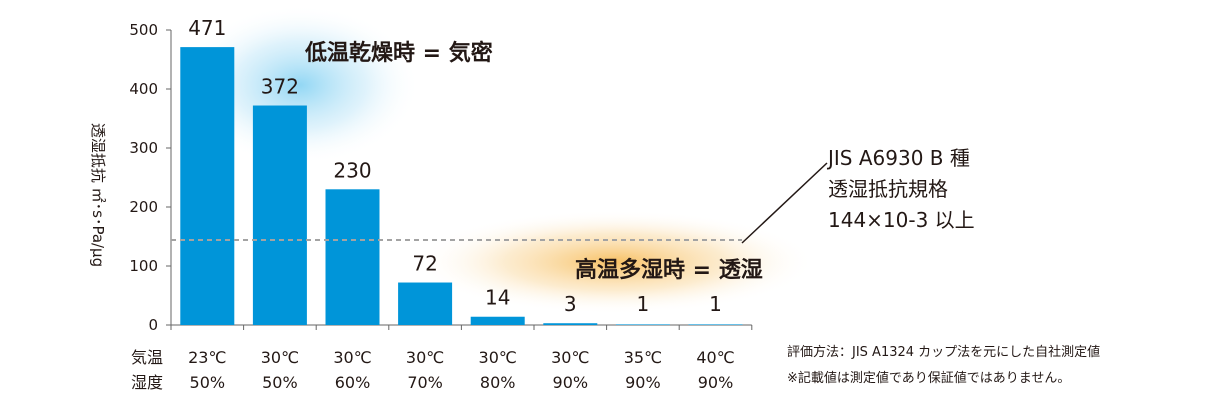 This screenshot has height=410, width=1215. Describe the element at coordinates (899, 158) in the screenshot. I see `spec-line: JIS A6930 B 種` at that location.